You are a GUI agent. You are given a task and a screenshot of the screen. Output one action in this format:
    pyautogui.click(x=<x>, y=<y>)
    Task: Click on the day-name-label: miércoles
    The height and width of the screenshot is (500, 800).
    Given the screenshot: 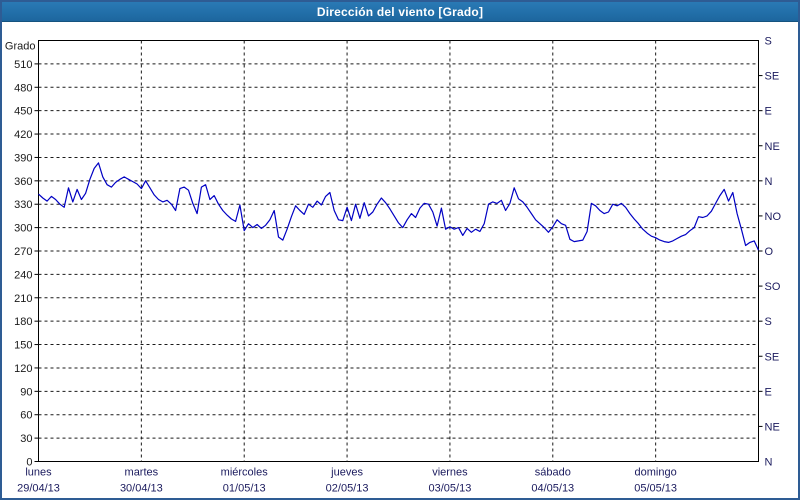 What is the action you would take?
    pyautogui.click(x=245, y=473)
    